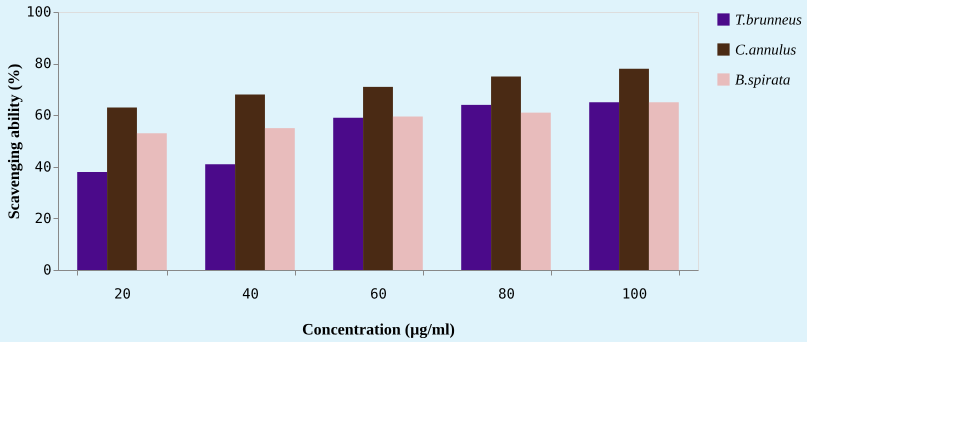 This screenshot has width=960, height=421. What do you see at coordinates (39, 12) in the screenshot?
I see `y-tick-label: 100` at bounding box center [39, 12].